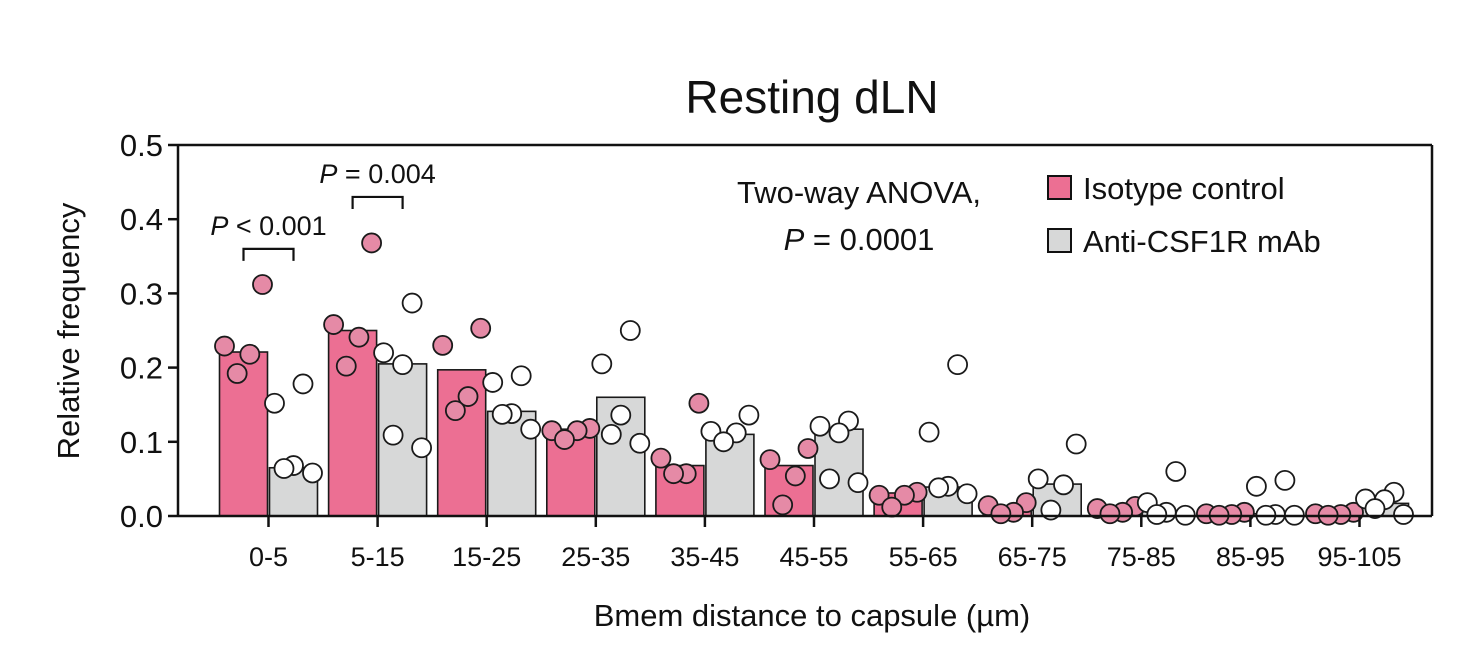 This screenshot has height=648, width=1480. I want to click on anova-line-2: P = 0.0001, so click(859, 239).